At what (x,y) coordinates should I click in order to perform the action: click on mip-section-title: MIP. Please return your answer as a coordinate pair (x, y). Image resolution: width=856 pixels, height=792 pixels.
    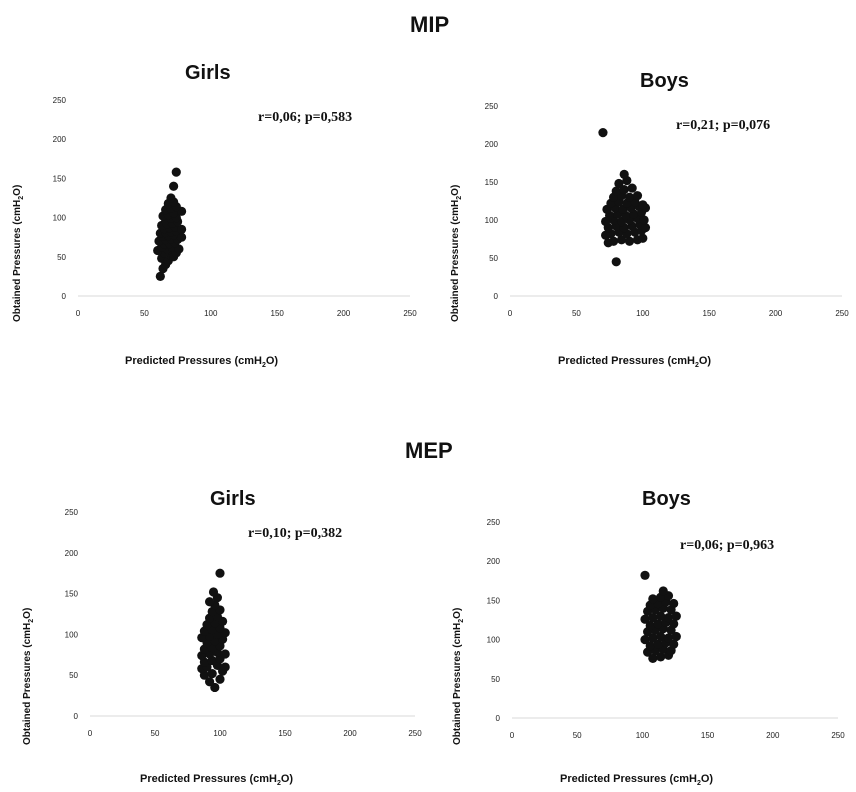
    Looking at the image, I should click on (430, 24).